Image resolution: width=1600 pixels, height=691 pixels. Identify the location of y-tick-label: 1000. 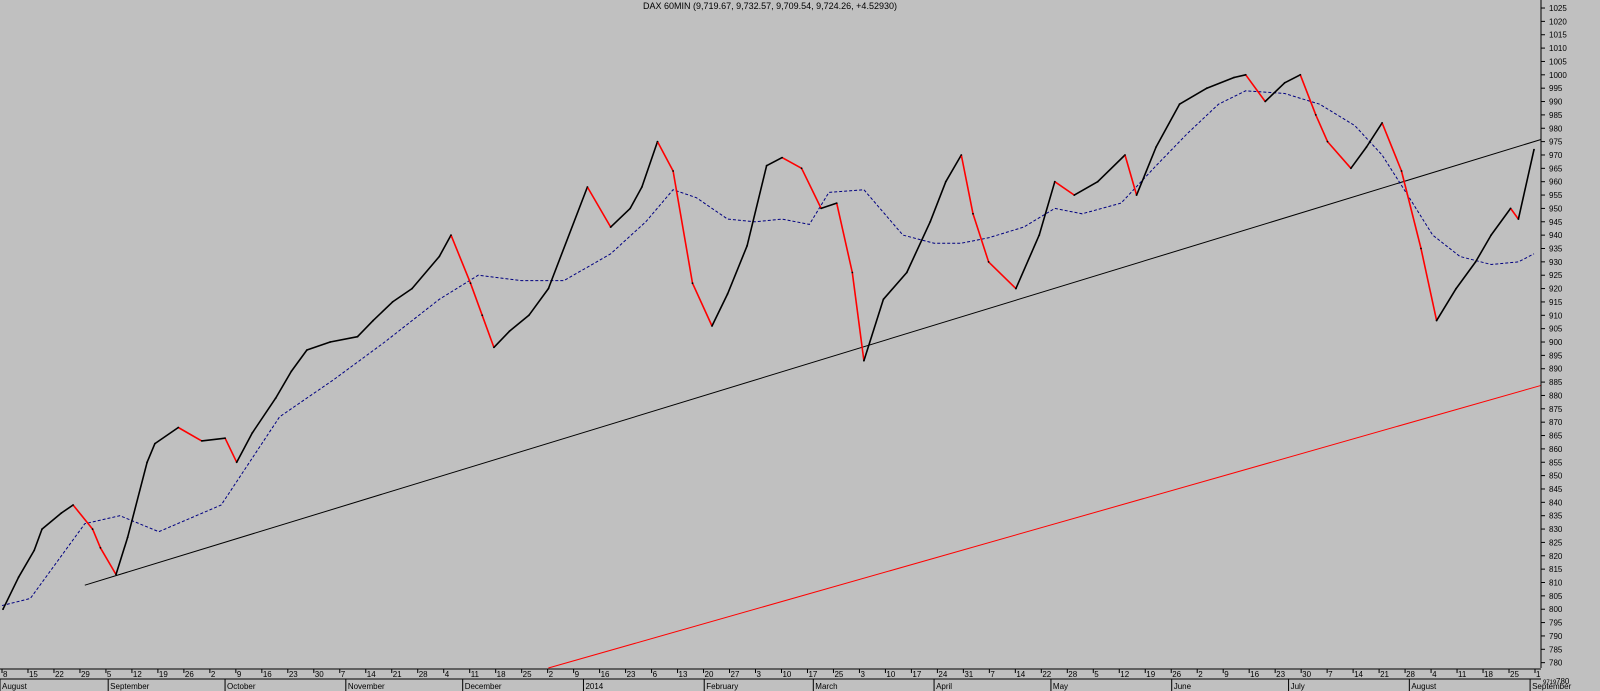
(1558, 75).